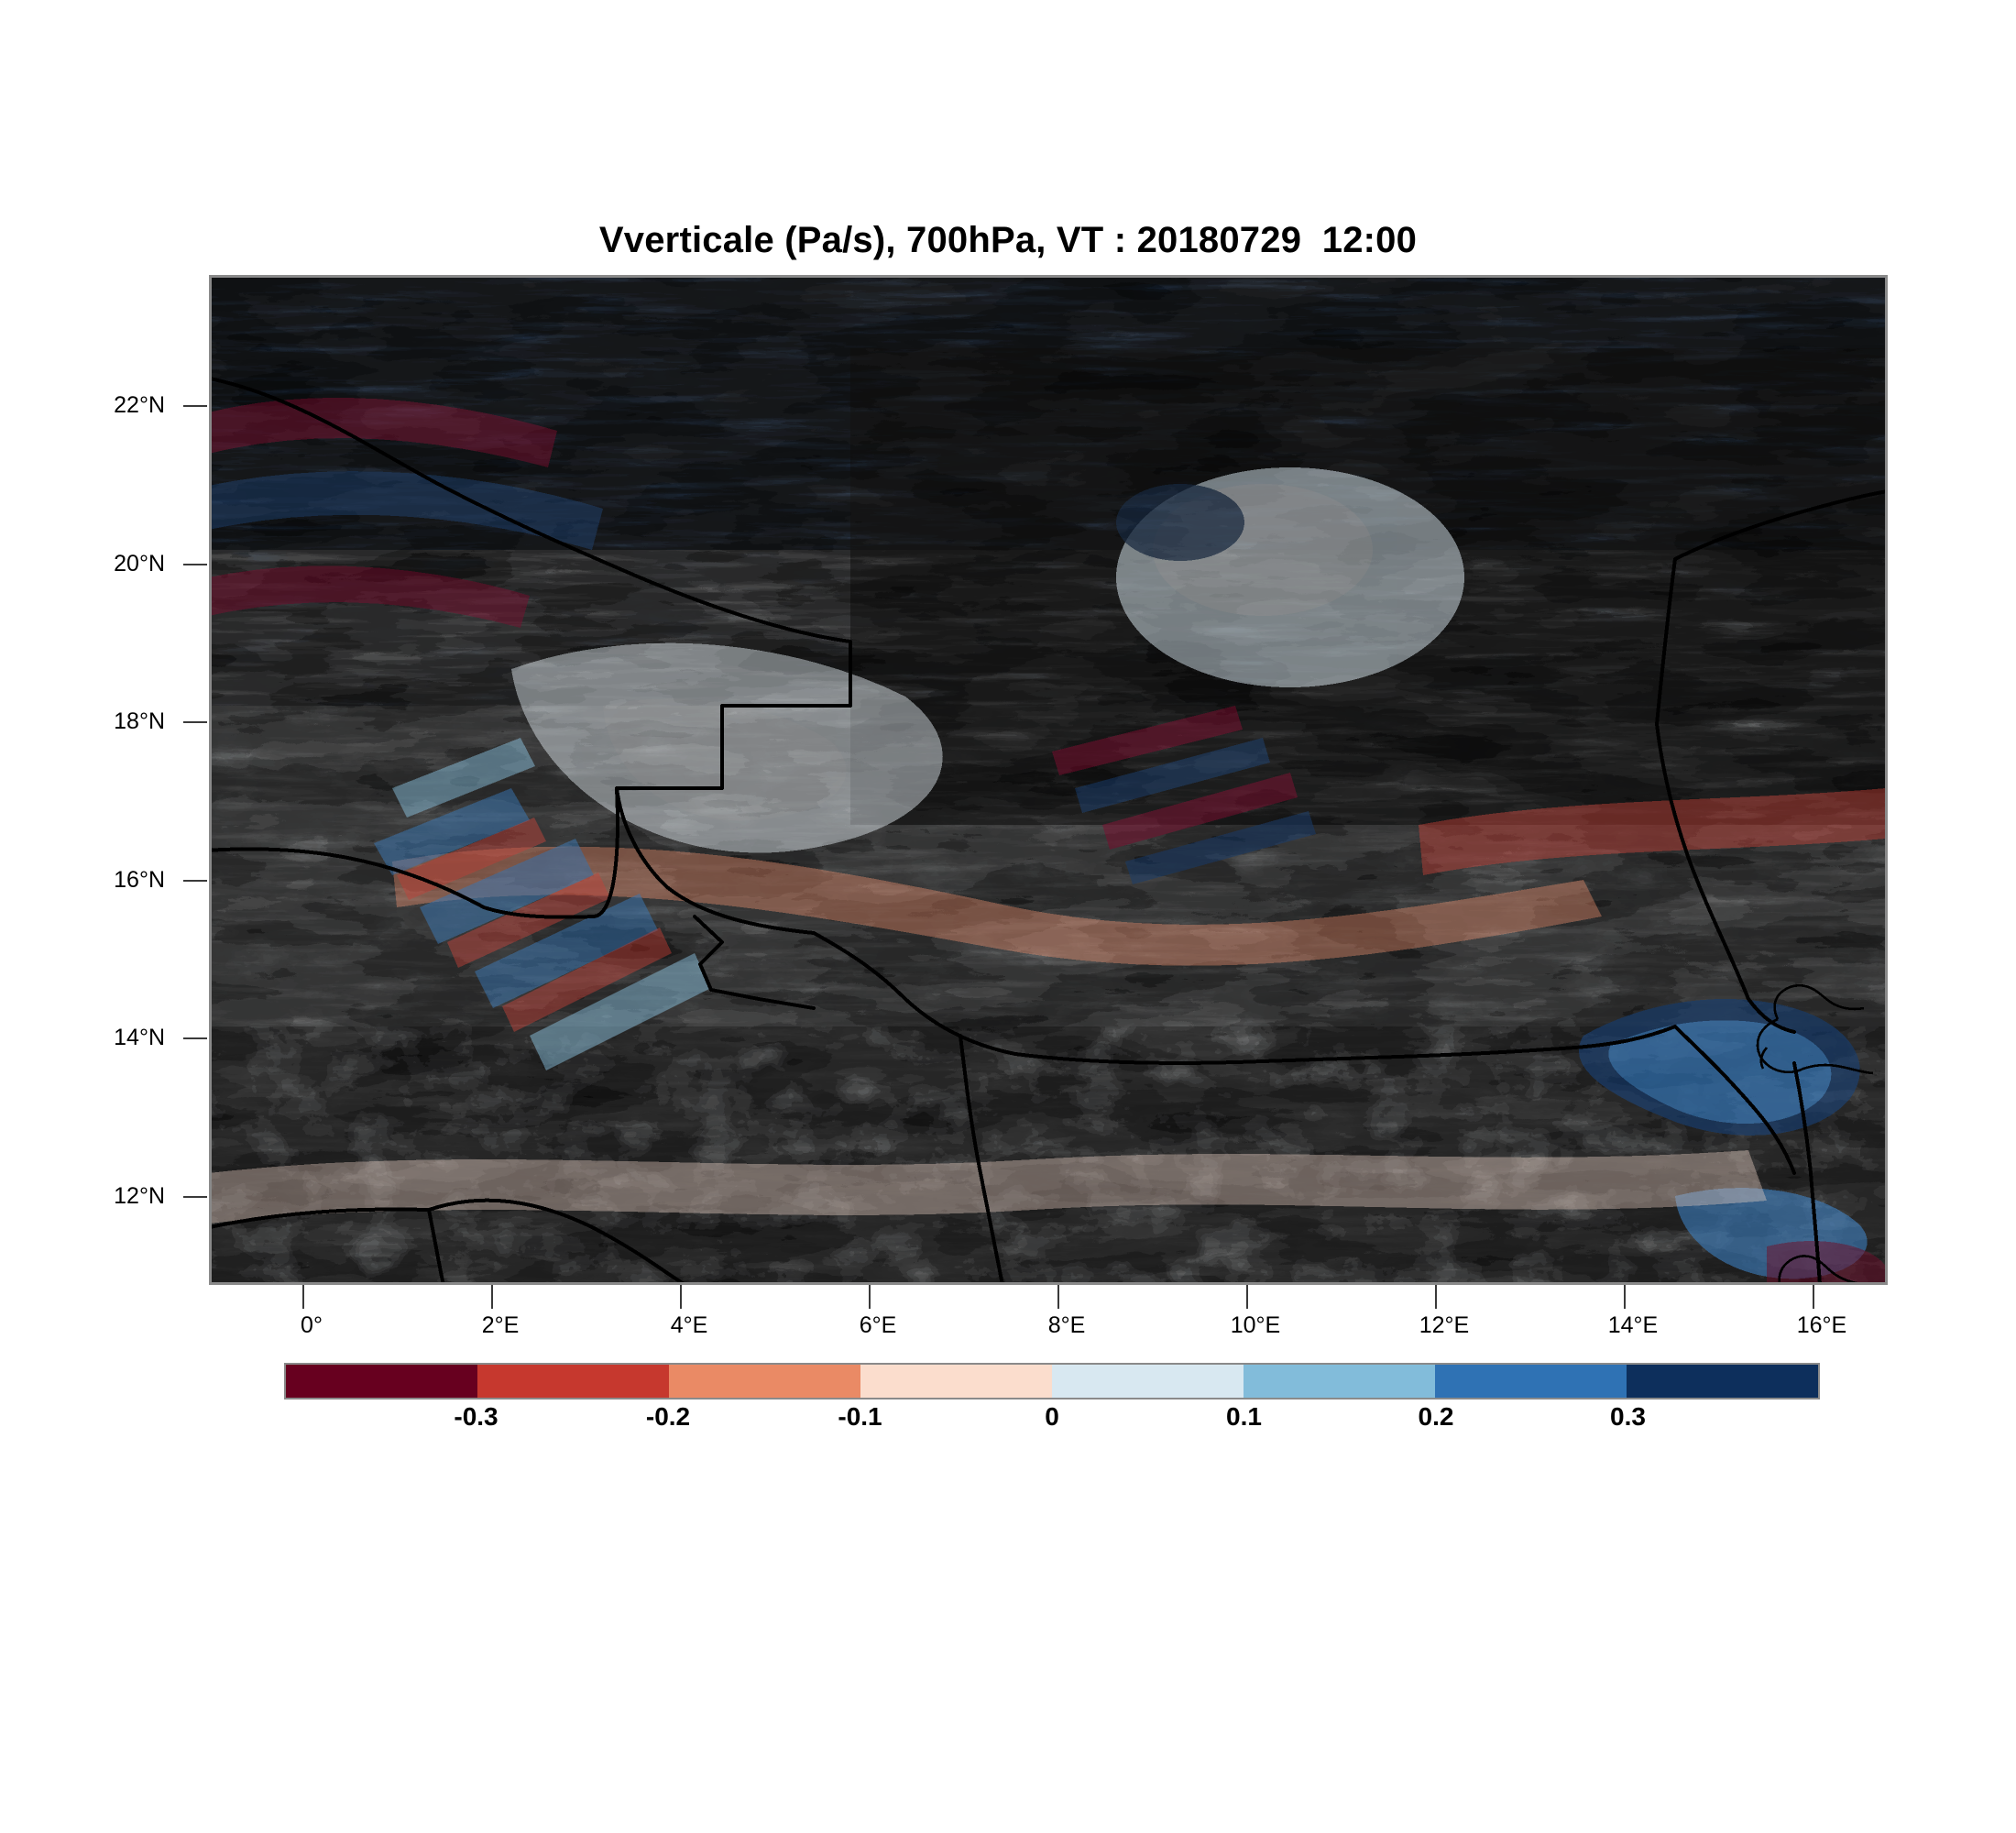 This screenshot has height=1833, width=2016. Describe the element at coordinates (139, 563) in the screenshot. I see `y-label-20N: 20°N` at that location.